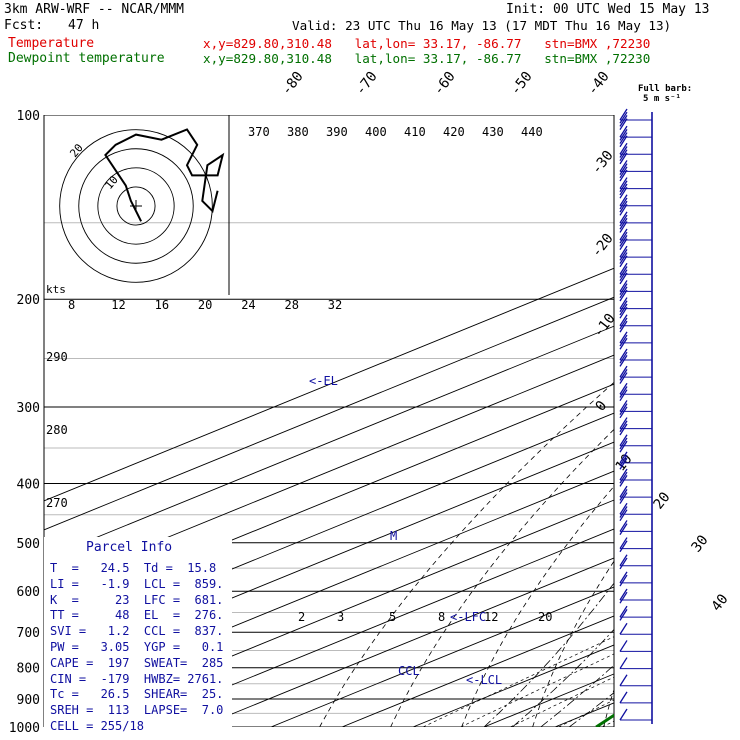  What do you see at coordinates (118, 305) in the screenshot?
I see `hodograph-speed-label: 12` at bounding box center [118, 305].